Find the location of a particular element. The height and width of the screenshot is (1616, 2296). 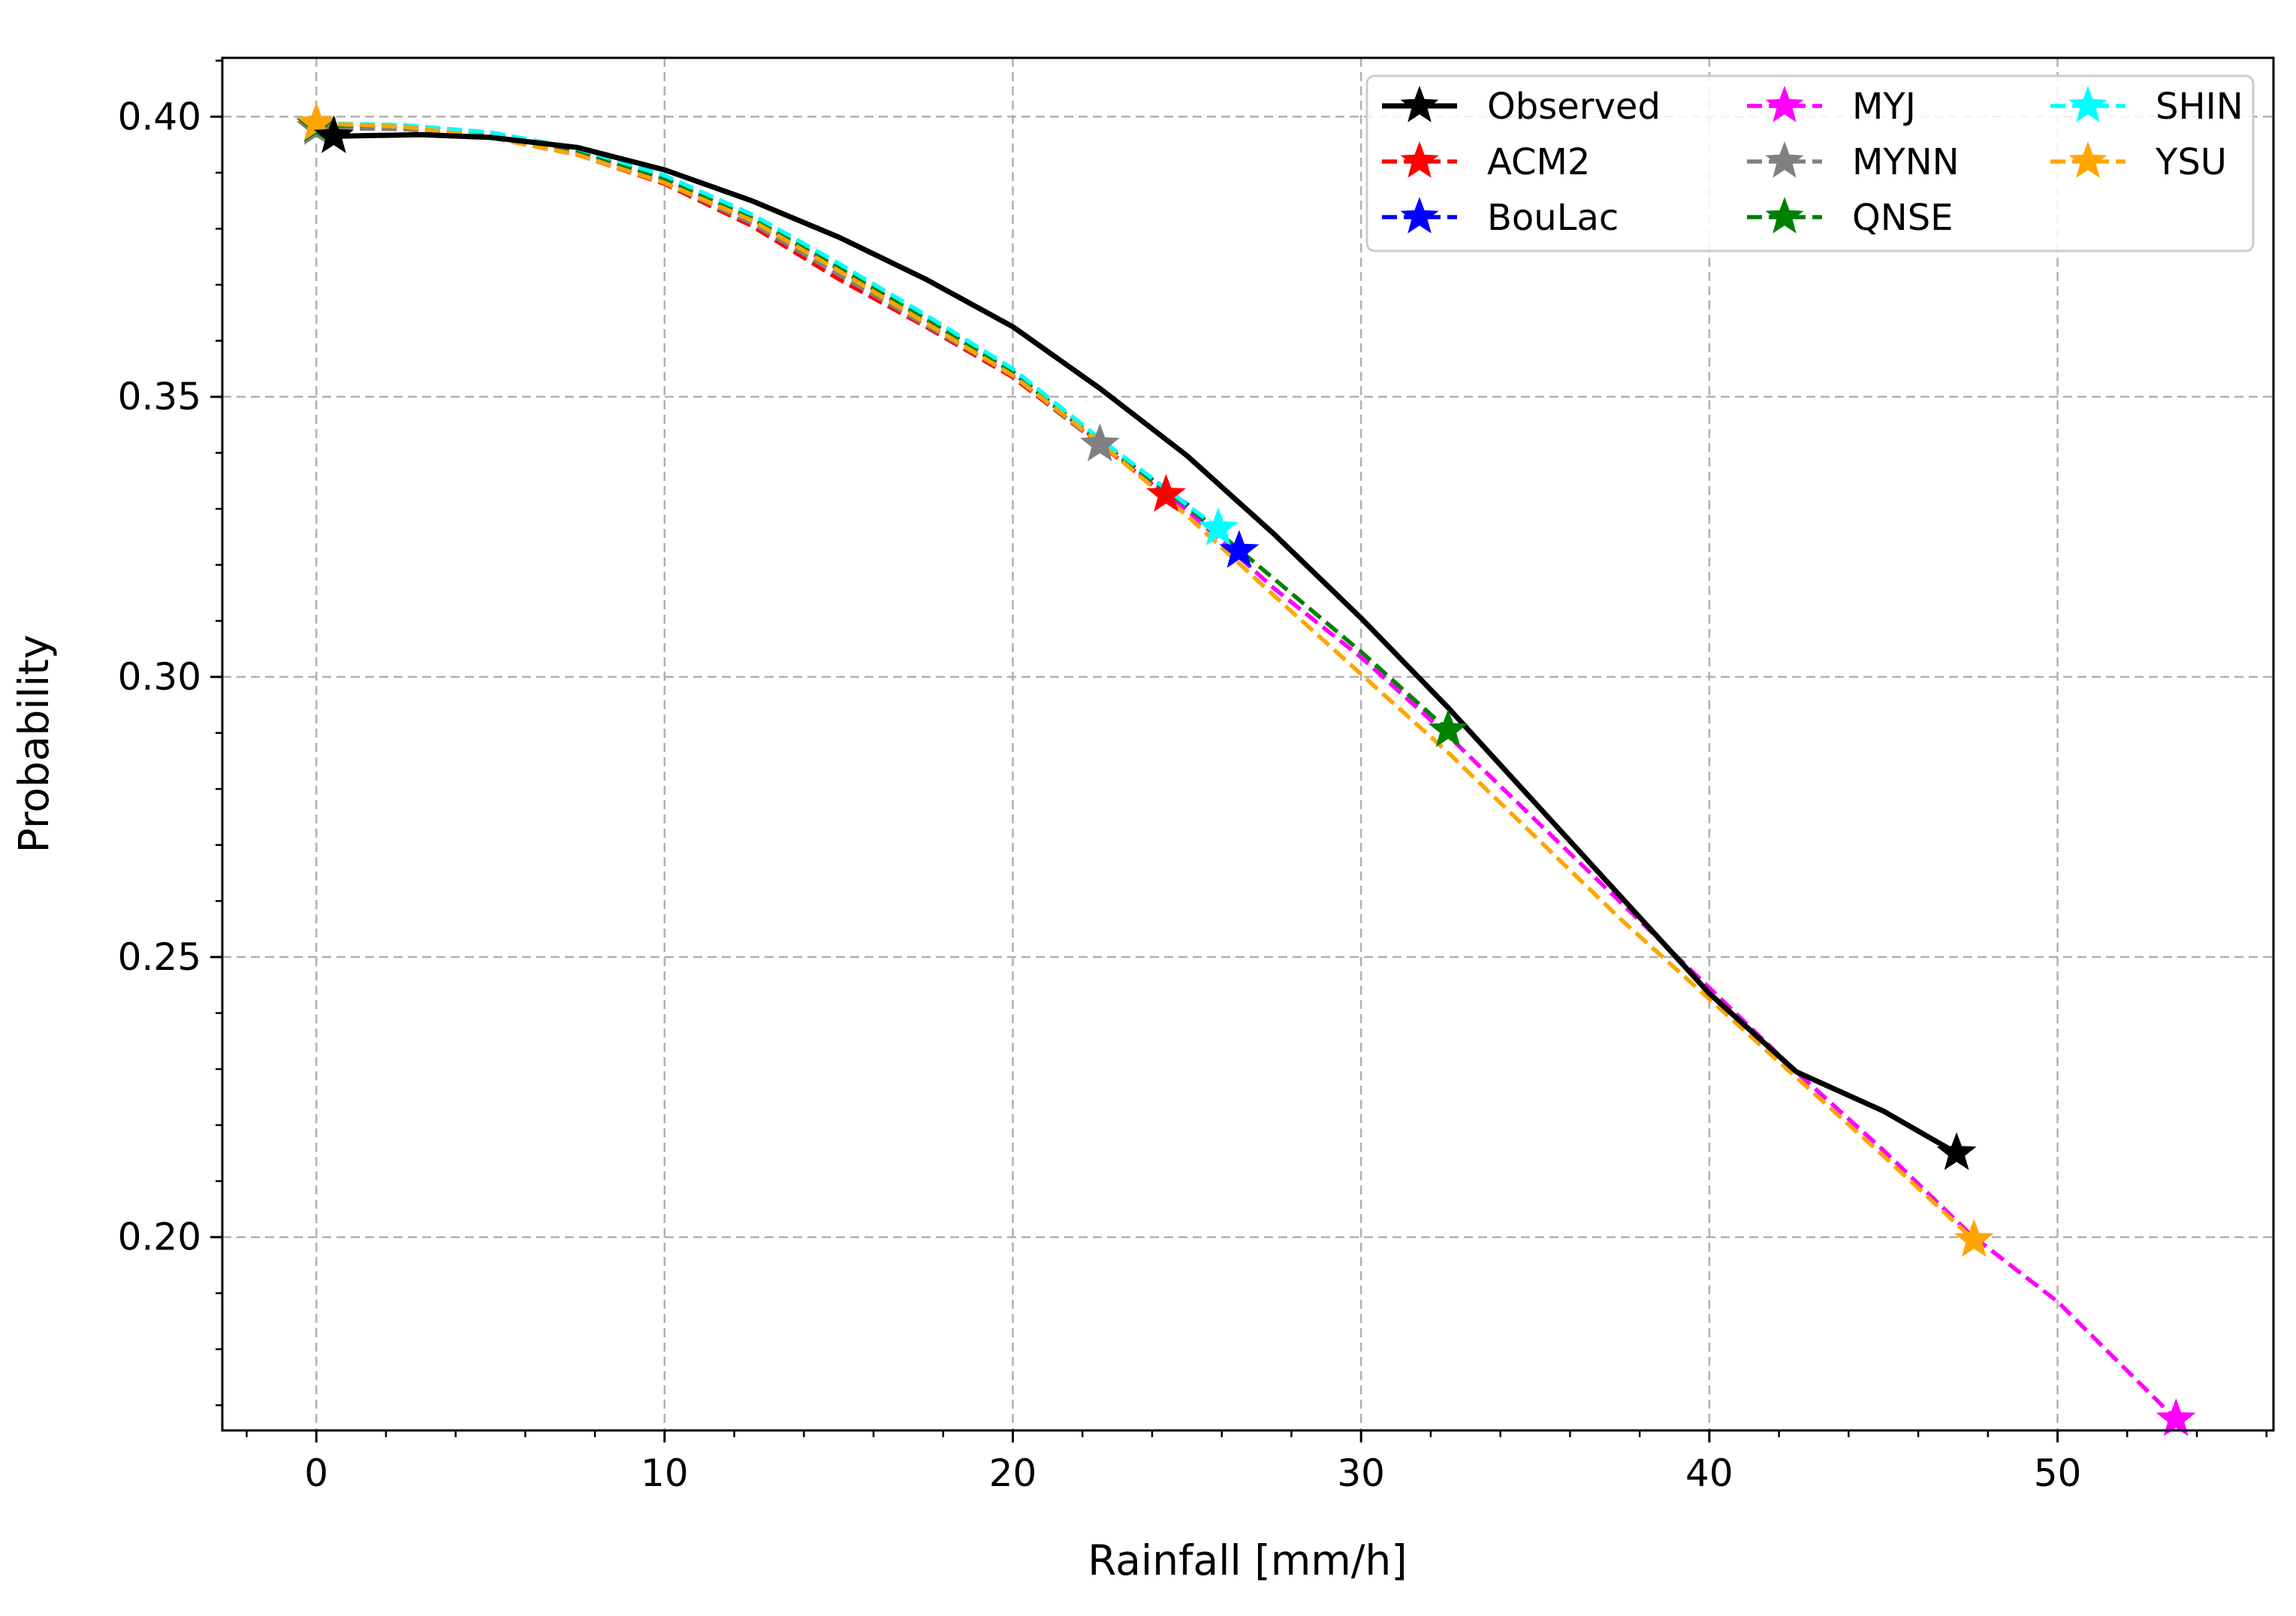

legend-label-qnse: QNSE is located at coordinates (1902, 218).